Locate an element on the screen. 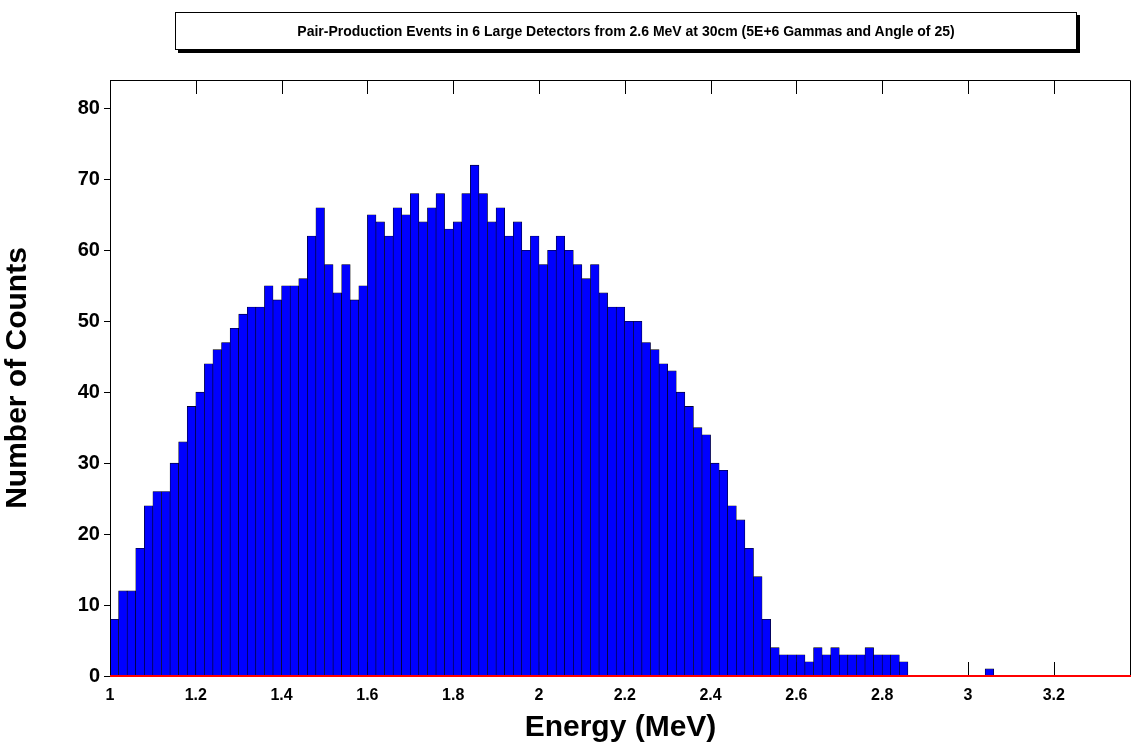 This screenshot has height=746, width=1133. x-axis-title: Energy (MeV) is located at coordinates (620, 726).